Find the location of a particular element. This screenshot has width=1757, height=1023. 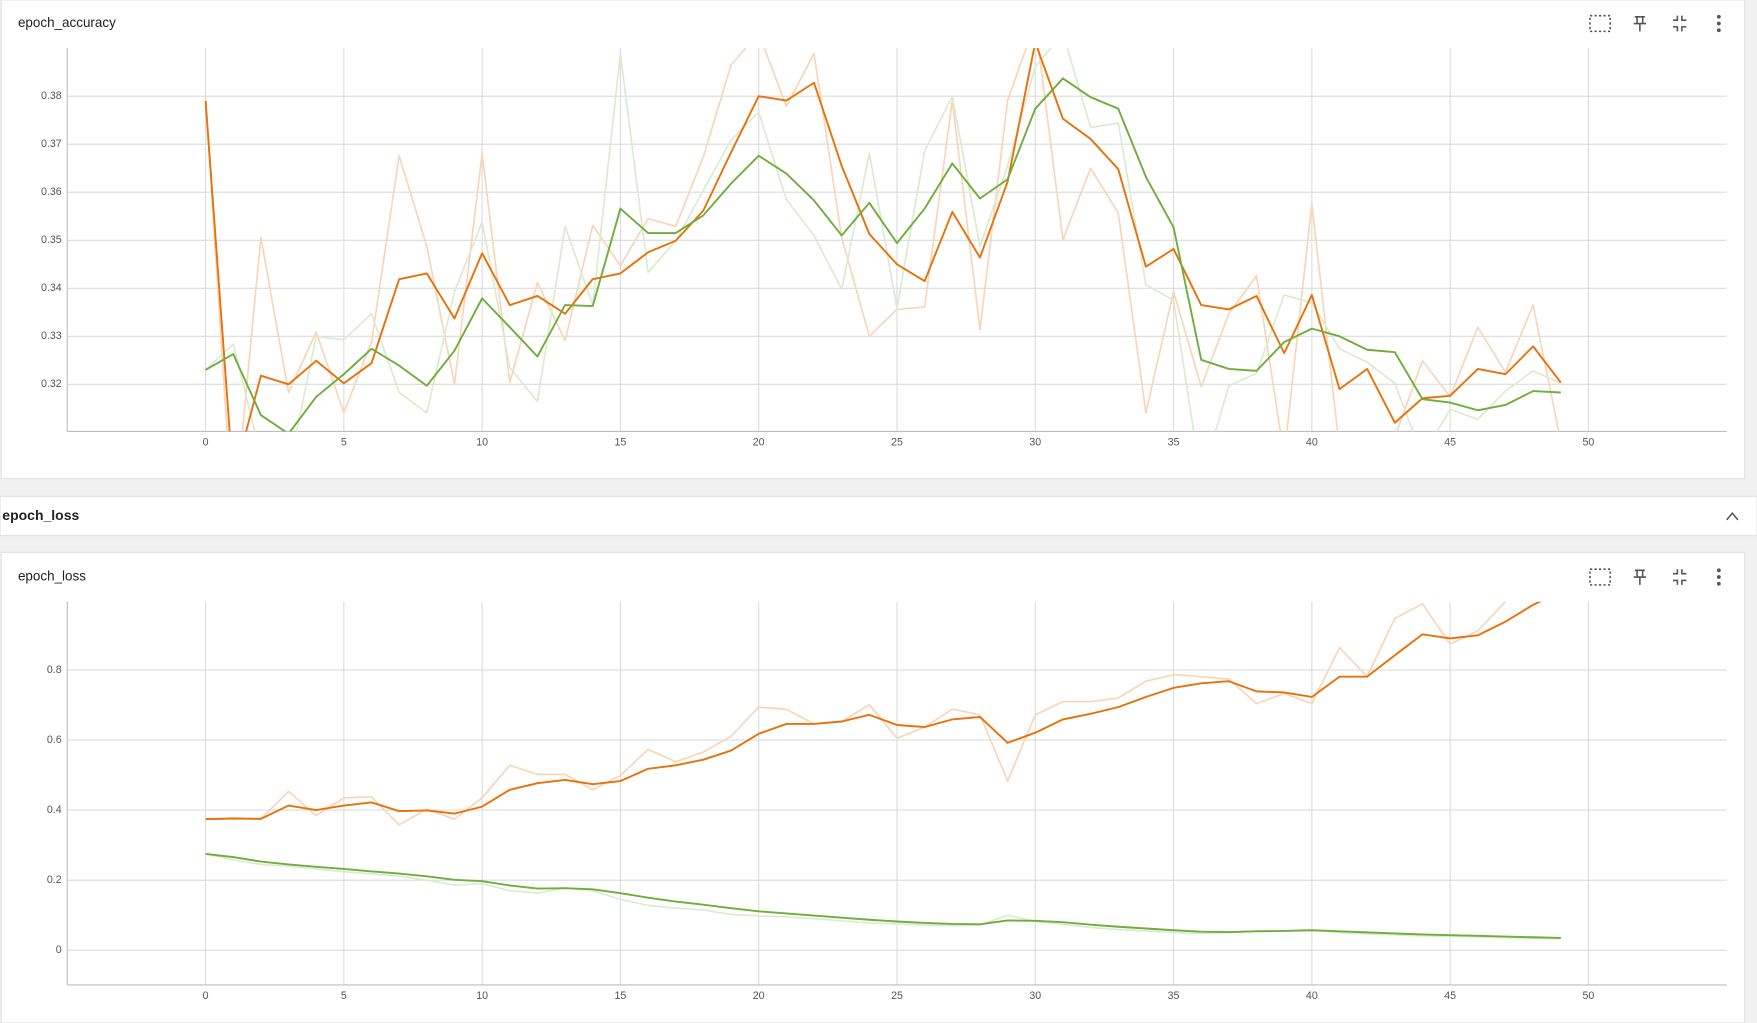

y-tick-label: 0.36 is located at coordinates (51, 192).